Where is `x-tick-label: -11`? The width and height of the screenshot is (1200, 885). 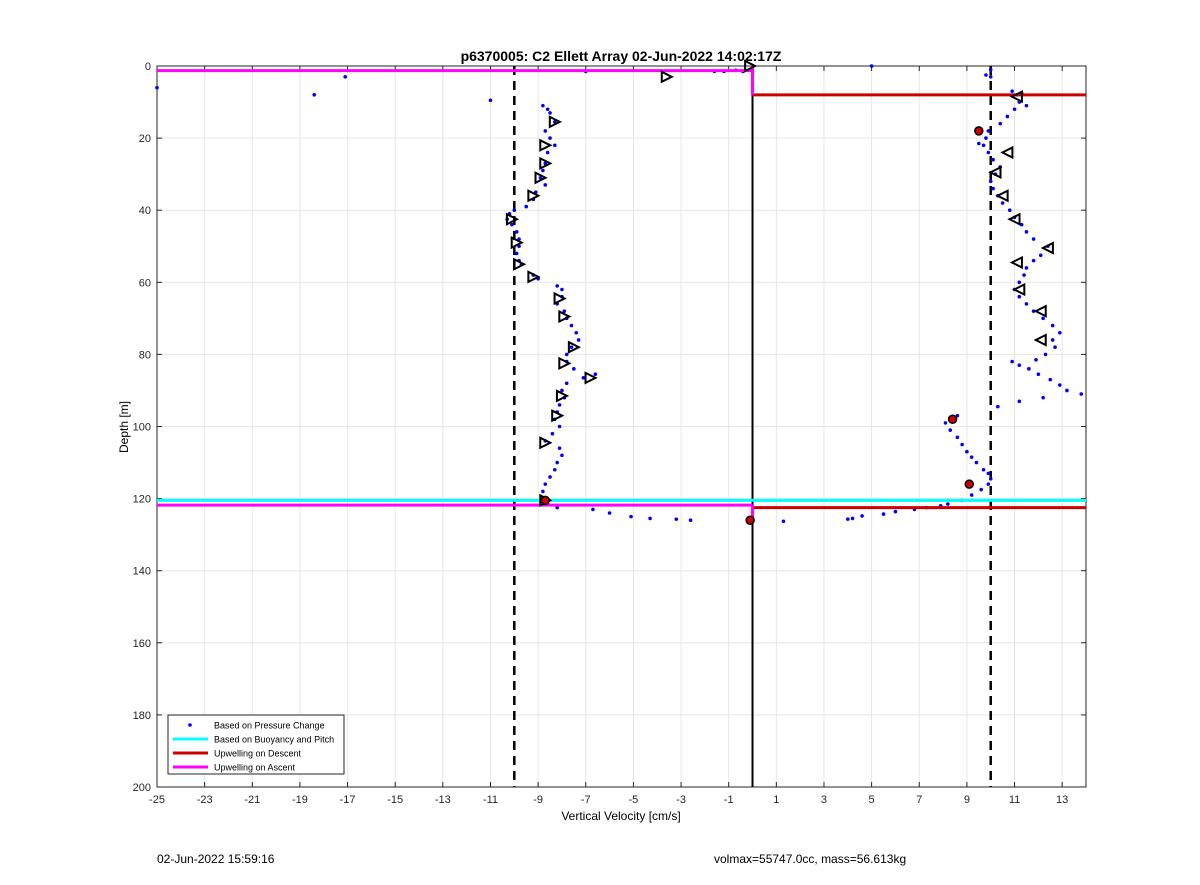
x-tick-label: -11 is located at coordinates (490, 800).